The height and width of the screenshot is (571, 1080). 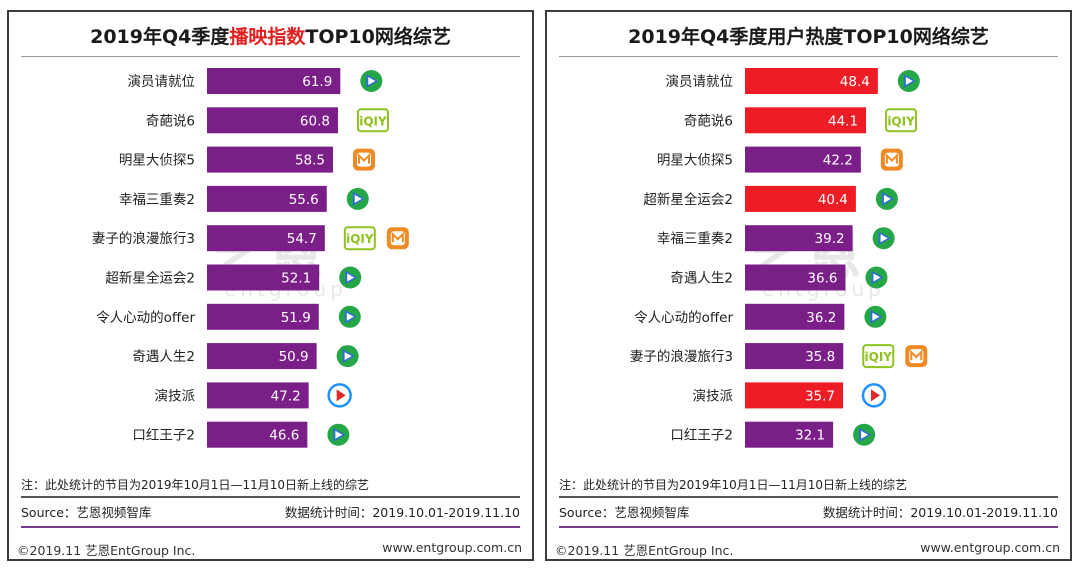 I want to click on right-note: 注：此处统计的节目为2019年10月1日—11月10日新上线的综艺, so click(x=733, y=485).